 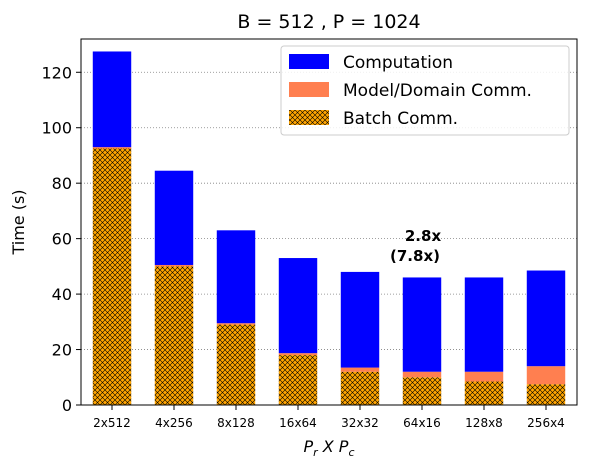 I want to click on bar-computation-4x256, so click(x=174, y=217).